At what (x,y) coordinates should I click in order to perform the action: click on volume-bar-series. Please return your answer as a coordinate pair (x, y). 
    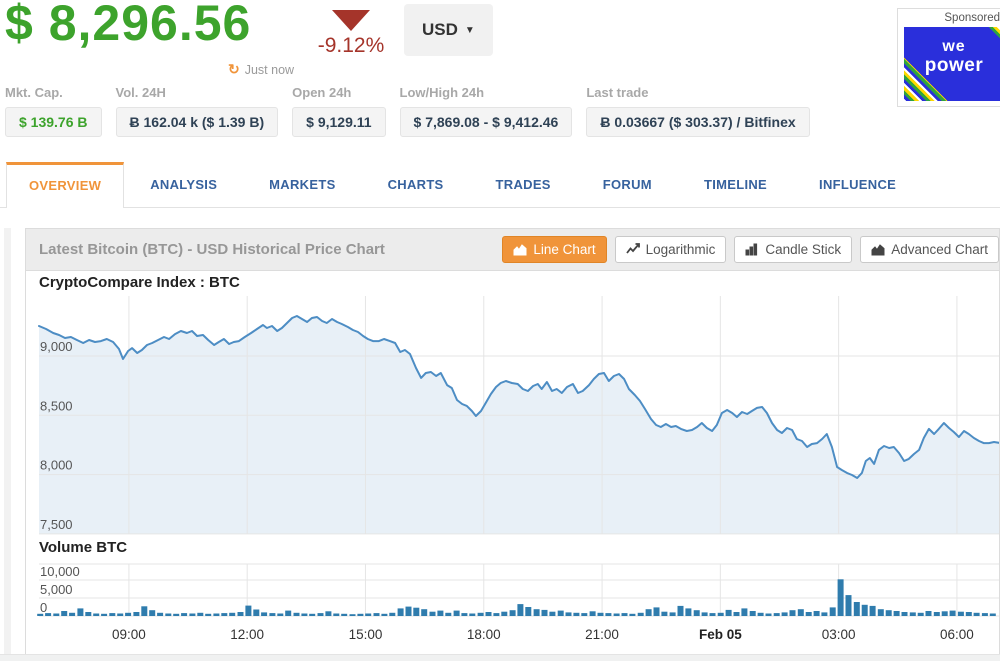
    Looking at the image, I should click on (516, 597).